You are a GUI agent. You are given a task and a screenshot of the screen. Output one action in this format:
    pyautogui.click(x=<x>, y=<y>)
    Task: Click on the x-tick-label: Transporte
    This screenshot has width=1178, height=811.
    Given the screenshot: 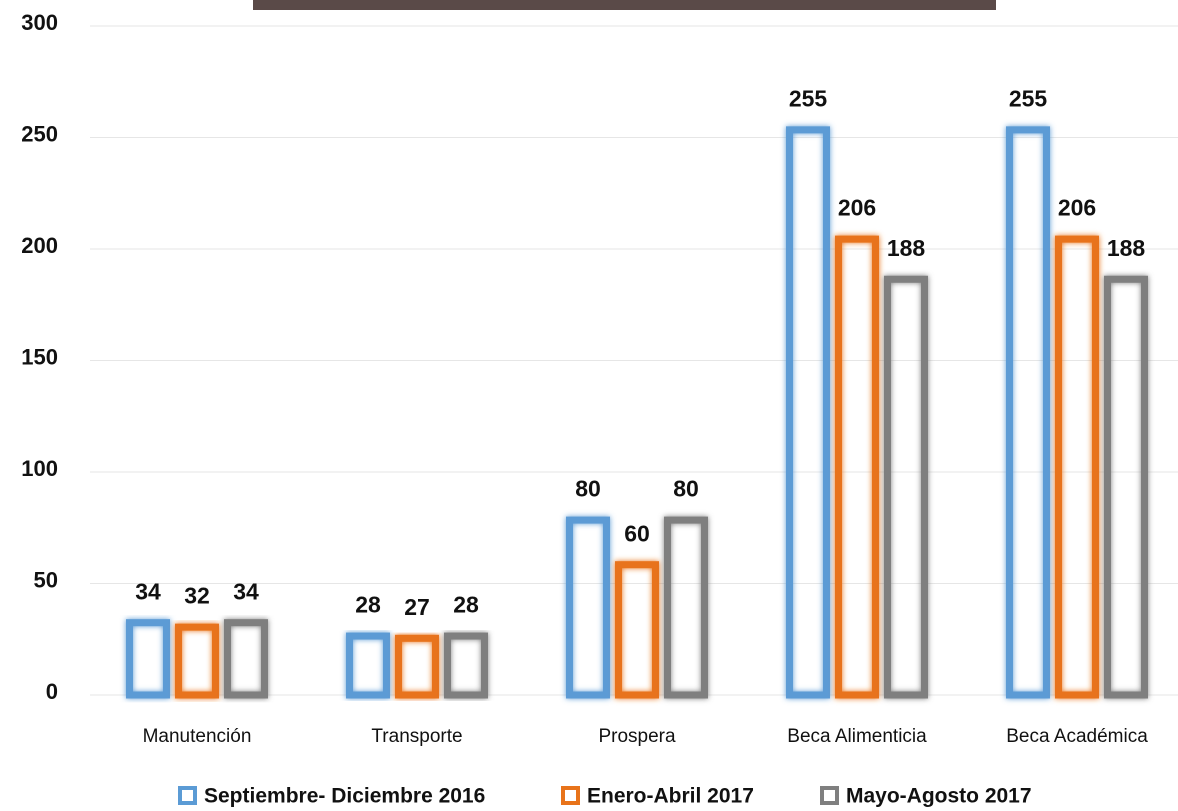 What is the action you would take?
    pyautogui.click(x=416, y=736)
    